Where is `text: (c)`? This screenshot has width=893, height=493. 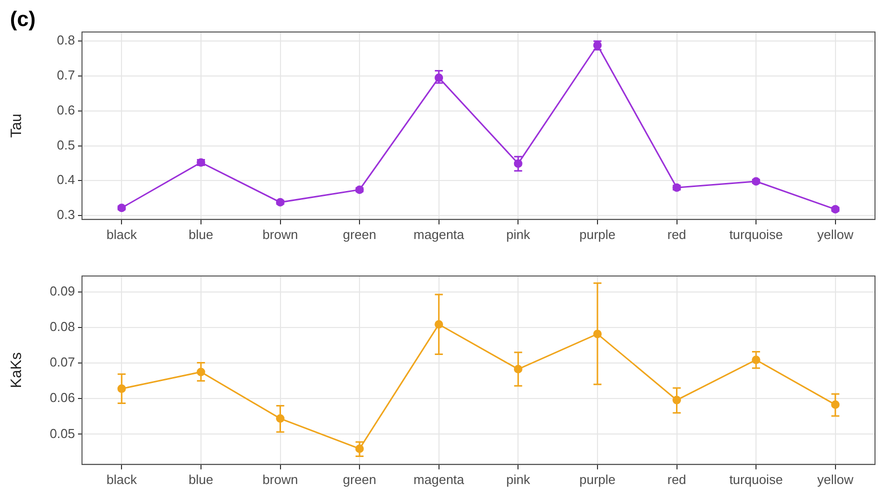 text: (c) is located at coordinates (23, 20).